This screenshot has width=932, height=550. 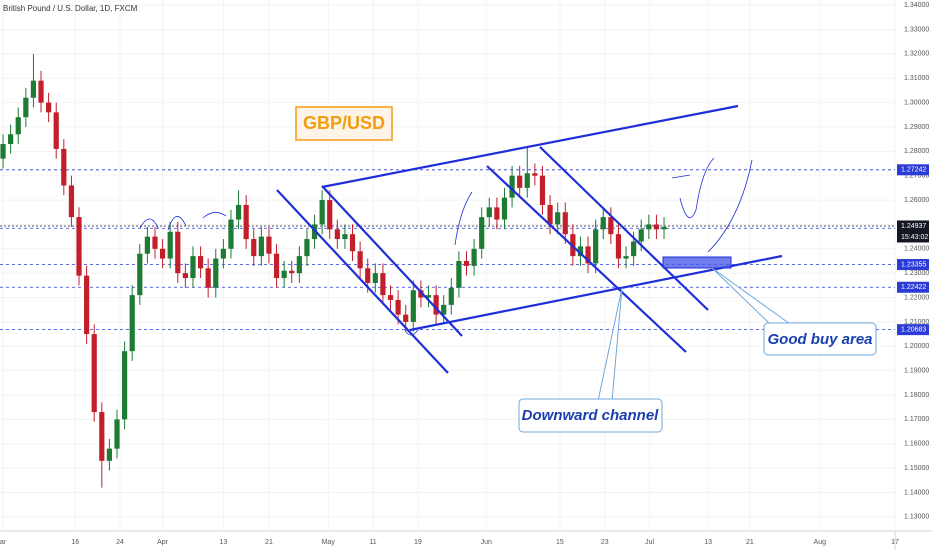 What do you see at coordinates (590, 360) in the screenshot?
I see `callout: Downward channel` at bounding box center [590, 360].